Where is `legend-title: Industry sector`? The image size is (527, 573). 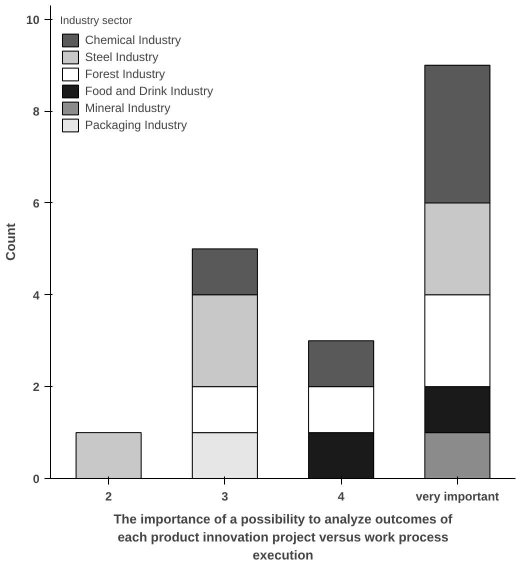 legend-title: Industry sector is located at coordinates (97, 21).